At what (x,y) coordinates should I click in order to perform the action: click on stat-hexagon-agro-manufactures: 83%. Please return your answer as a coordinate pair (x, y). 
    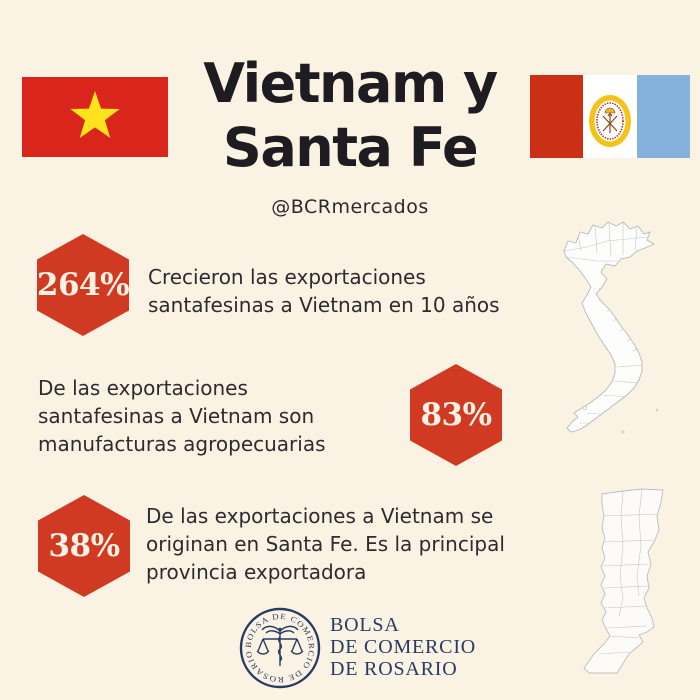
    Looking at the image, I should click on (456, 415).